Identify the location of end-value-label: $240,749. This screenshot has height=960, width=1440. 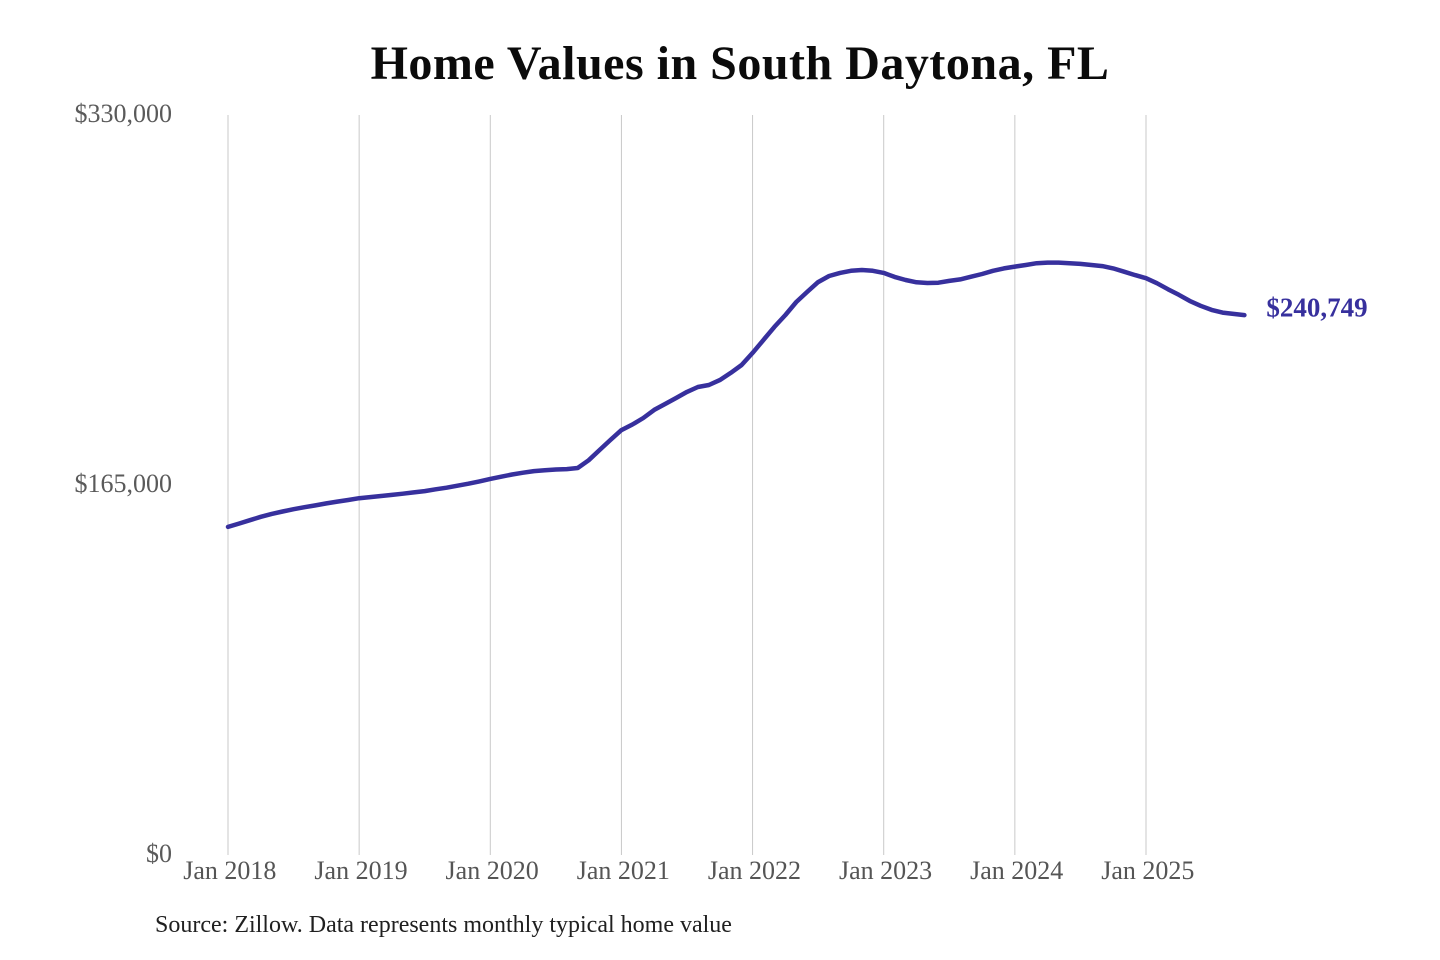
(1317, 307).